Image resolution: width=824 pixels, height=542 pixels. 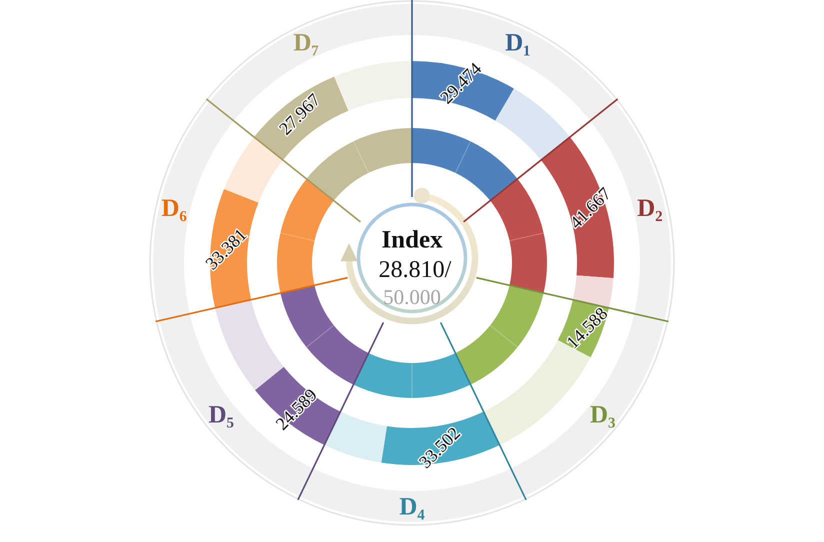 I want to click on text: 28.810/, so click(x=415, y=270).